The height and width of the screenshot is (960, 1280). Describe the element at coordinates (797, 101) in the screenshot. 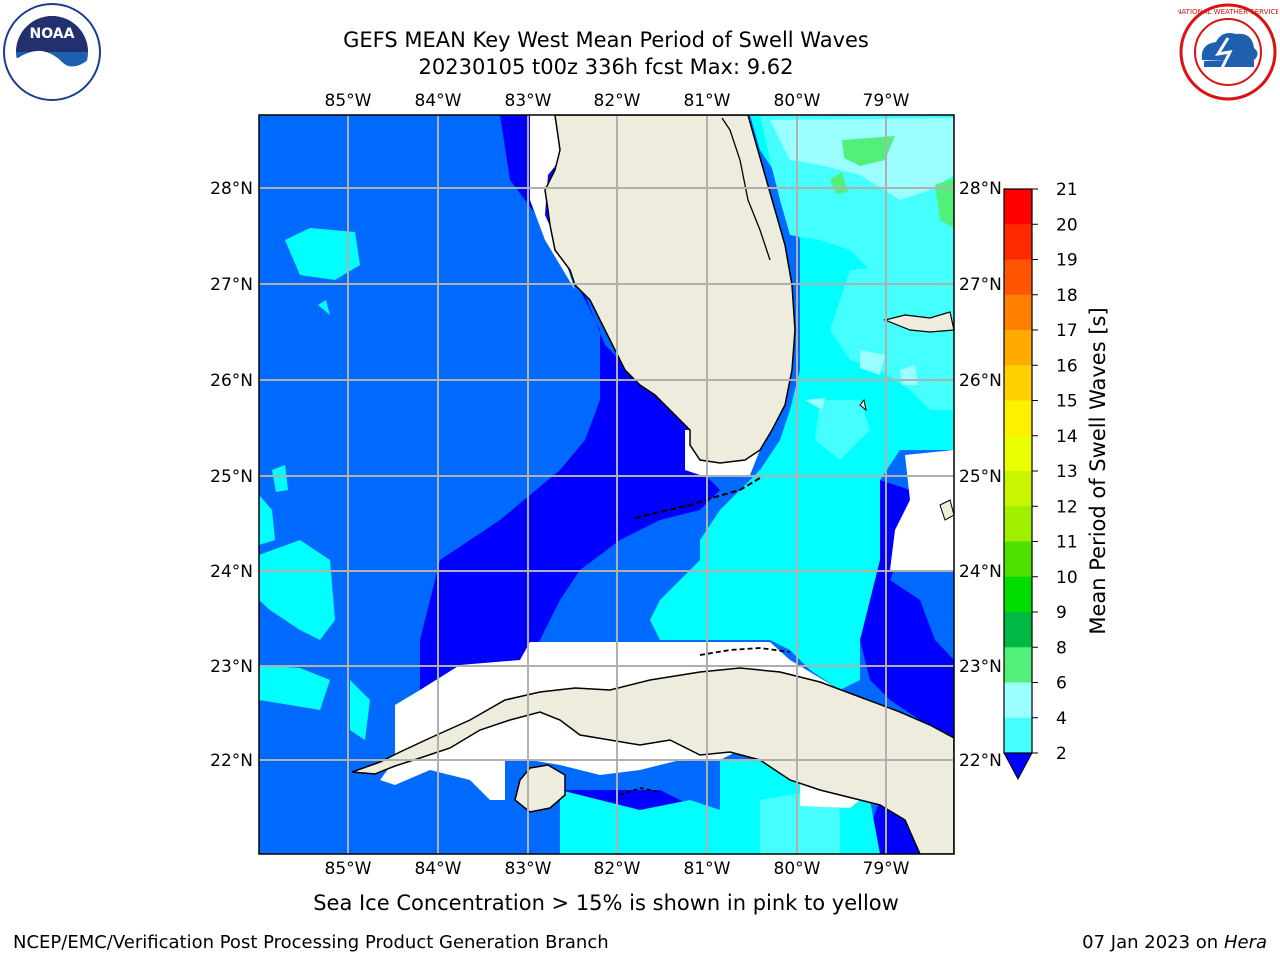

I see `lon-label-top: 80°W` at that location.